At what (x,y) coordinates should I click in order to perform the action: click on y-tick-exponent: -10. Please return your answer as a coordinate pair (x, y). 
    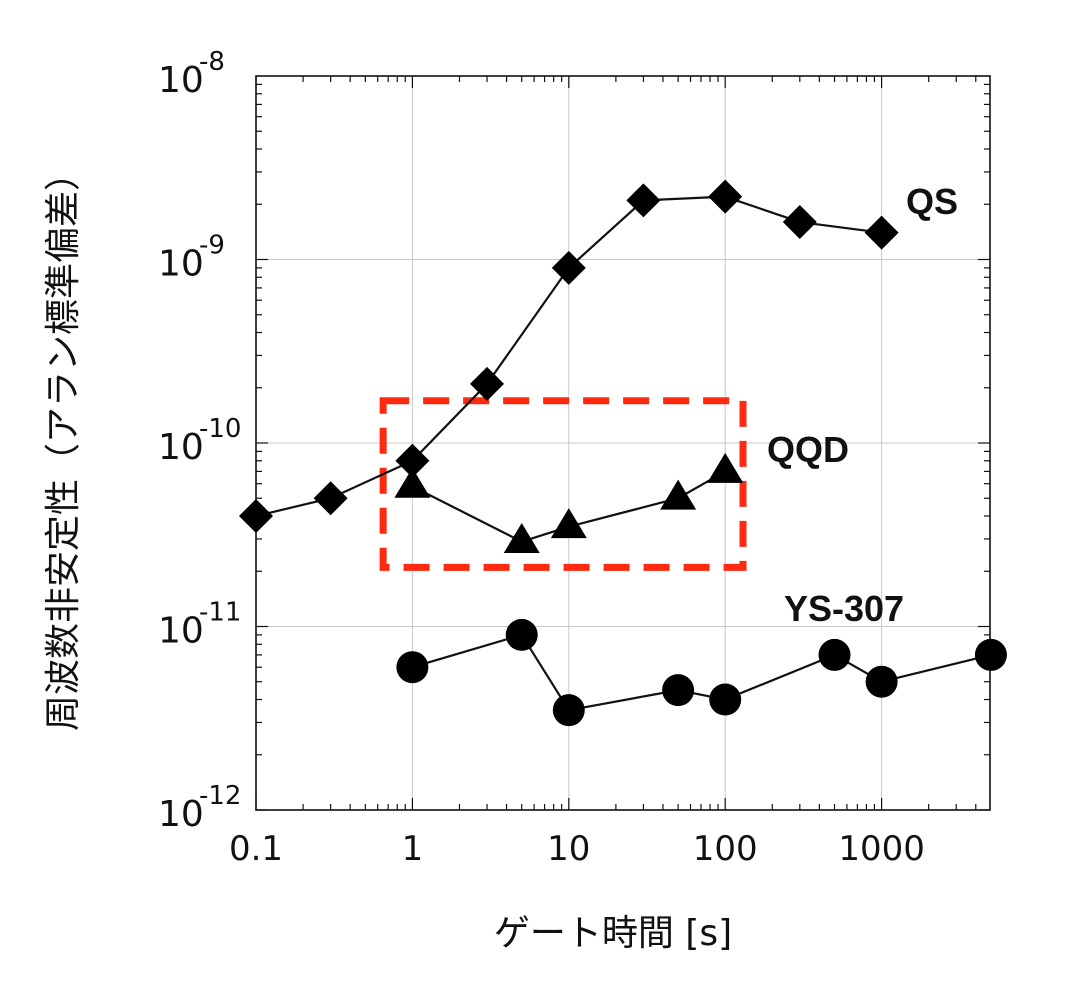
    Looking at the image, I should click on (220, 429).